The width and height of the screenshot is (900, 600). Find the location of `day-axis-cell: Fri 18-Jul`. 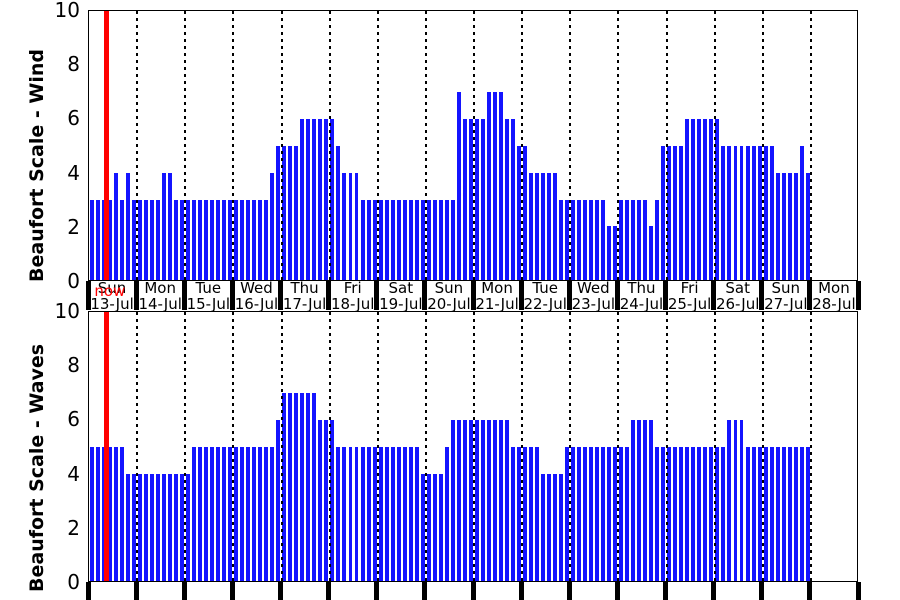

day-axis-cell: Fri 18-Jul is located at coordinates (353, 296).